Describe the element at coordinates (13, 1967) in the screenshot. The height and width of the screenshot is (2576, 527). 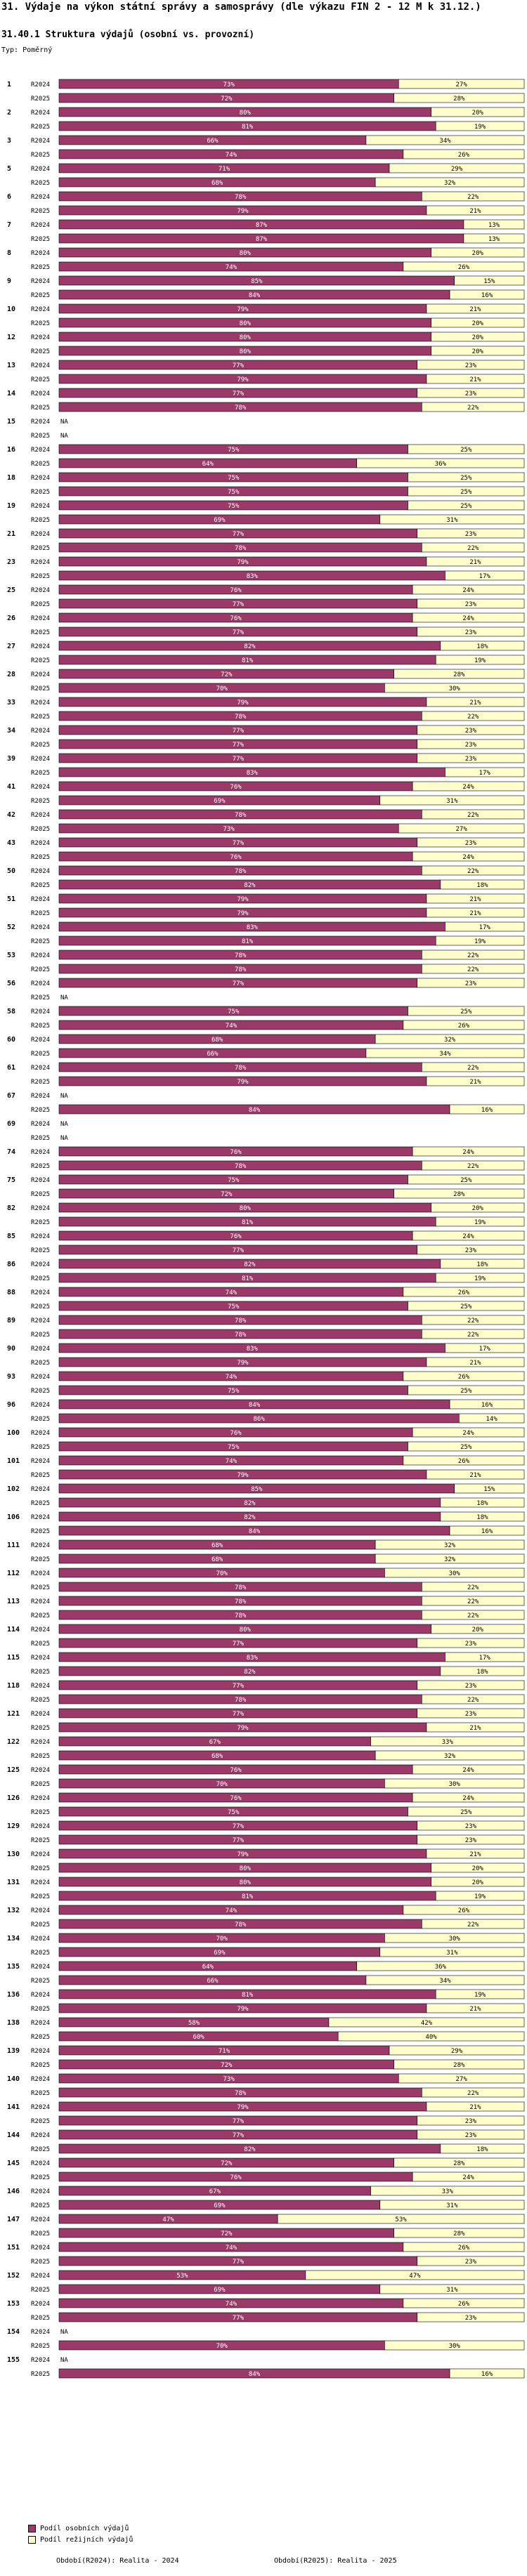
I see `group-label: 135` at that location.